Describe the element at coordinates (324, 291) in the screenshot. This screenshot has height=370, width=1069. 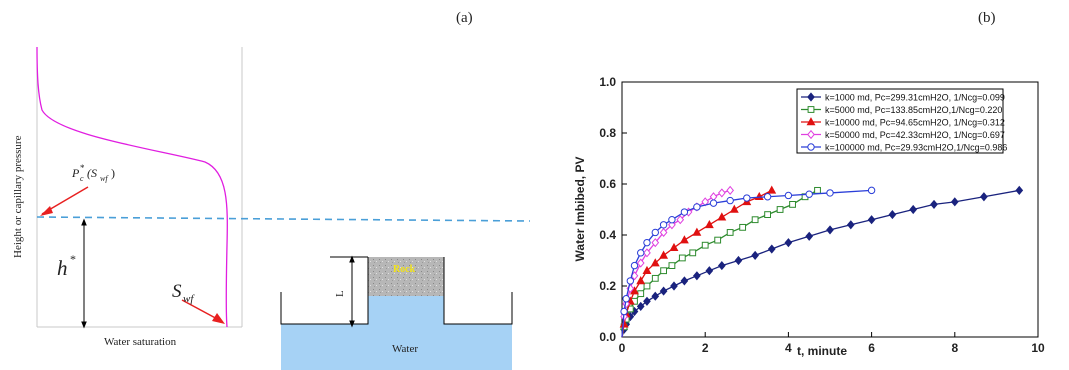
I see `tank-left-wall` at that location.